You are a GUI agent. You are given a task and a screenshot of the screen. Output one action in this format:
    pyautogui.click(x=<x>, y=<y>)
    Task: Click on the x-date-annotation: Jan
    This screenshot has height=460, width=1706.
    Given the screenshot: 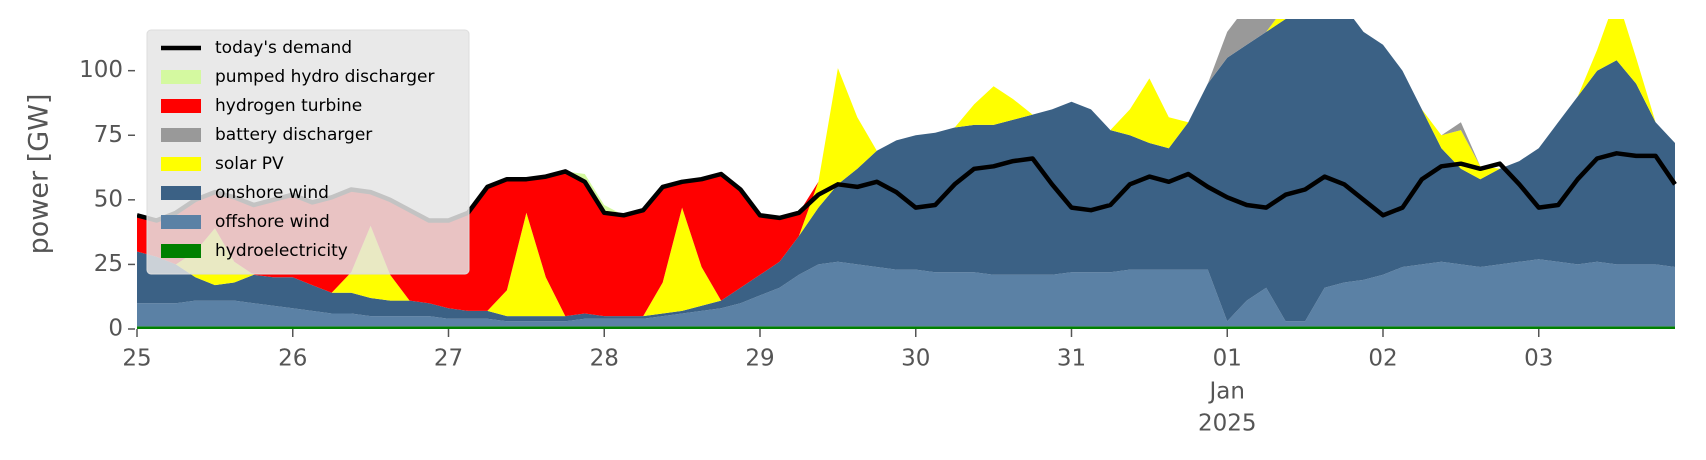 What is the action you would take?
    pyautogui.click(x=1226, y=392)
    